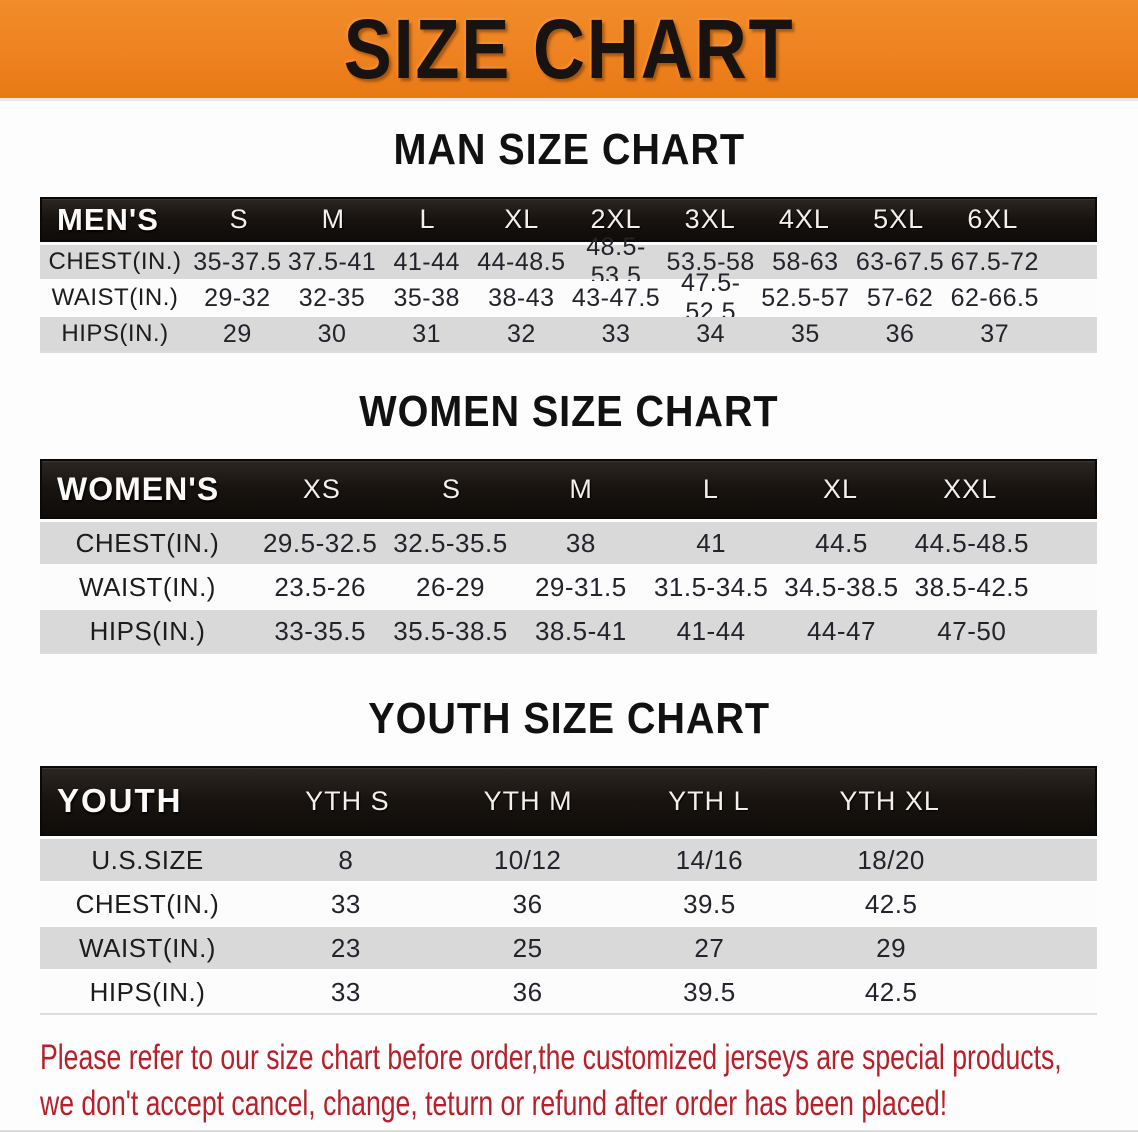 The width and height of the screenshot is (1138, 1132). Describe the element at coordinates (805, 261) in the screenshot. I see `size-value: 58-63` at that location.